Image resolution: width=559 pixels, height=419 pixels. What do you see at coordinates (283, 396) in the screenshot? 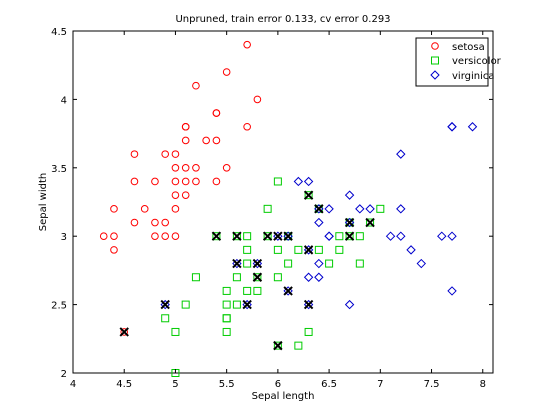
I see `x-axis-label: Sepal length` at bounding box center [283, 396].